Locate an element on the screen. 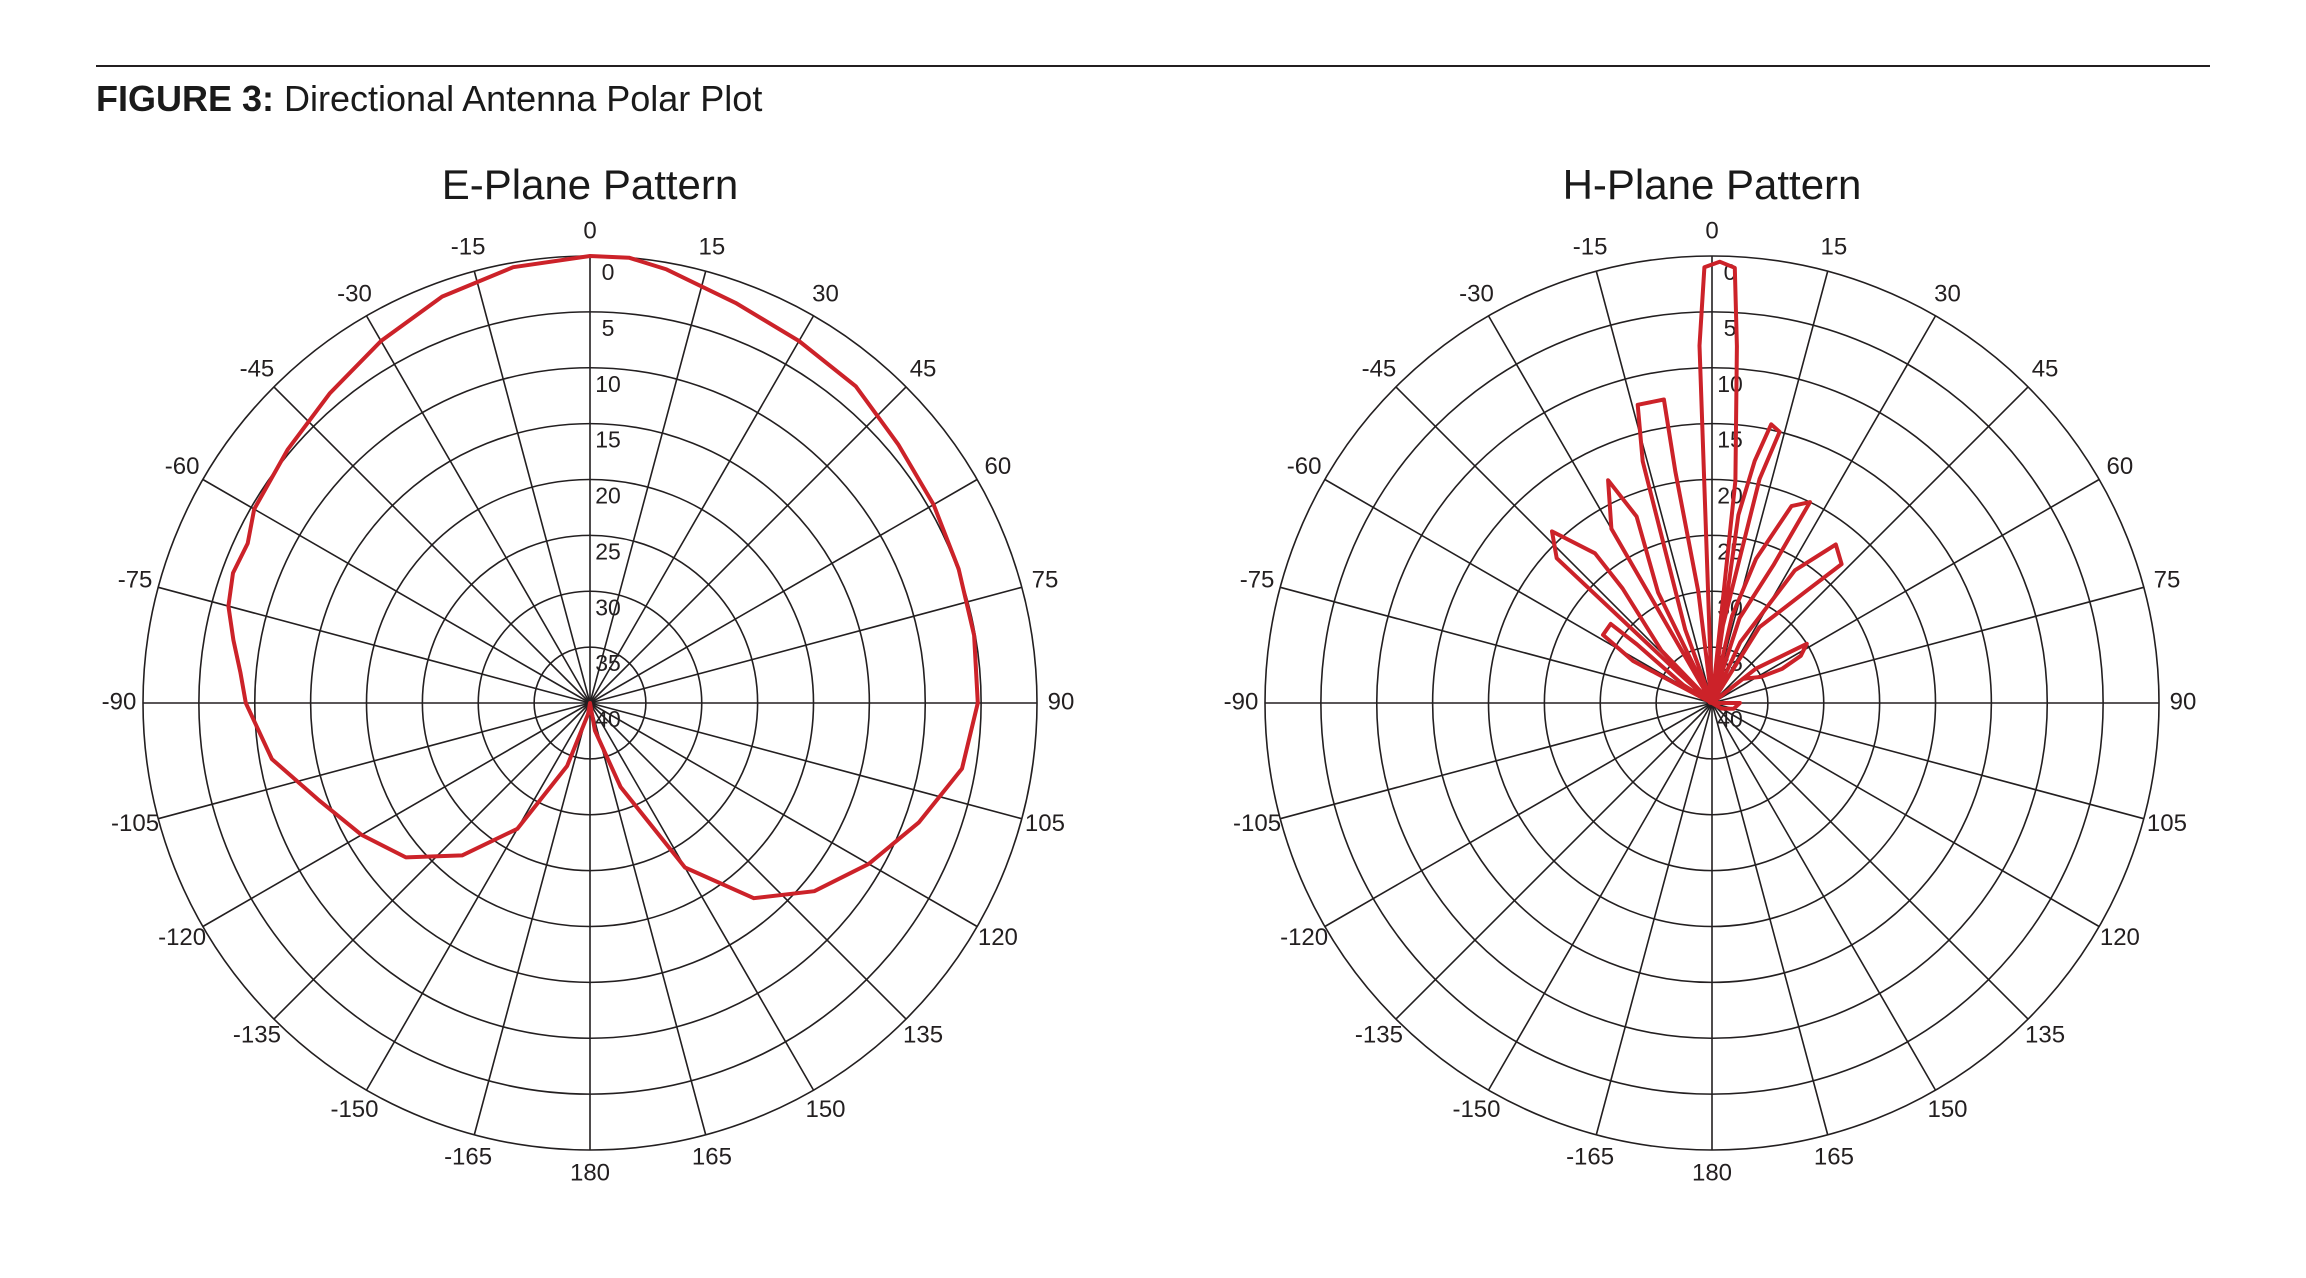 This screenshot has width=2306, height=1278. radial-tick-label: 15 is located at coordinates (608, 440).